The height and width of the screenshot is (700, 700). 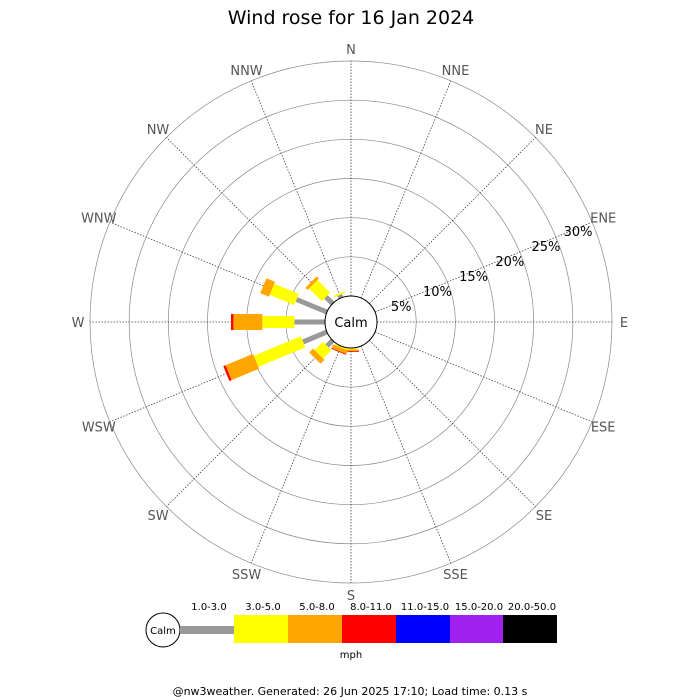 I want to click on direction-label-ene: ENE, so click(x=603, y=219).